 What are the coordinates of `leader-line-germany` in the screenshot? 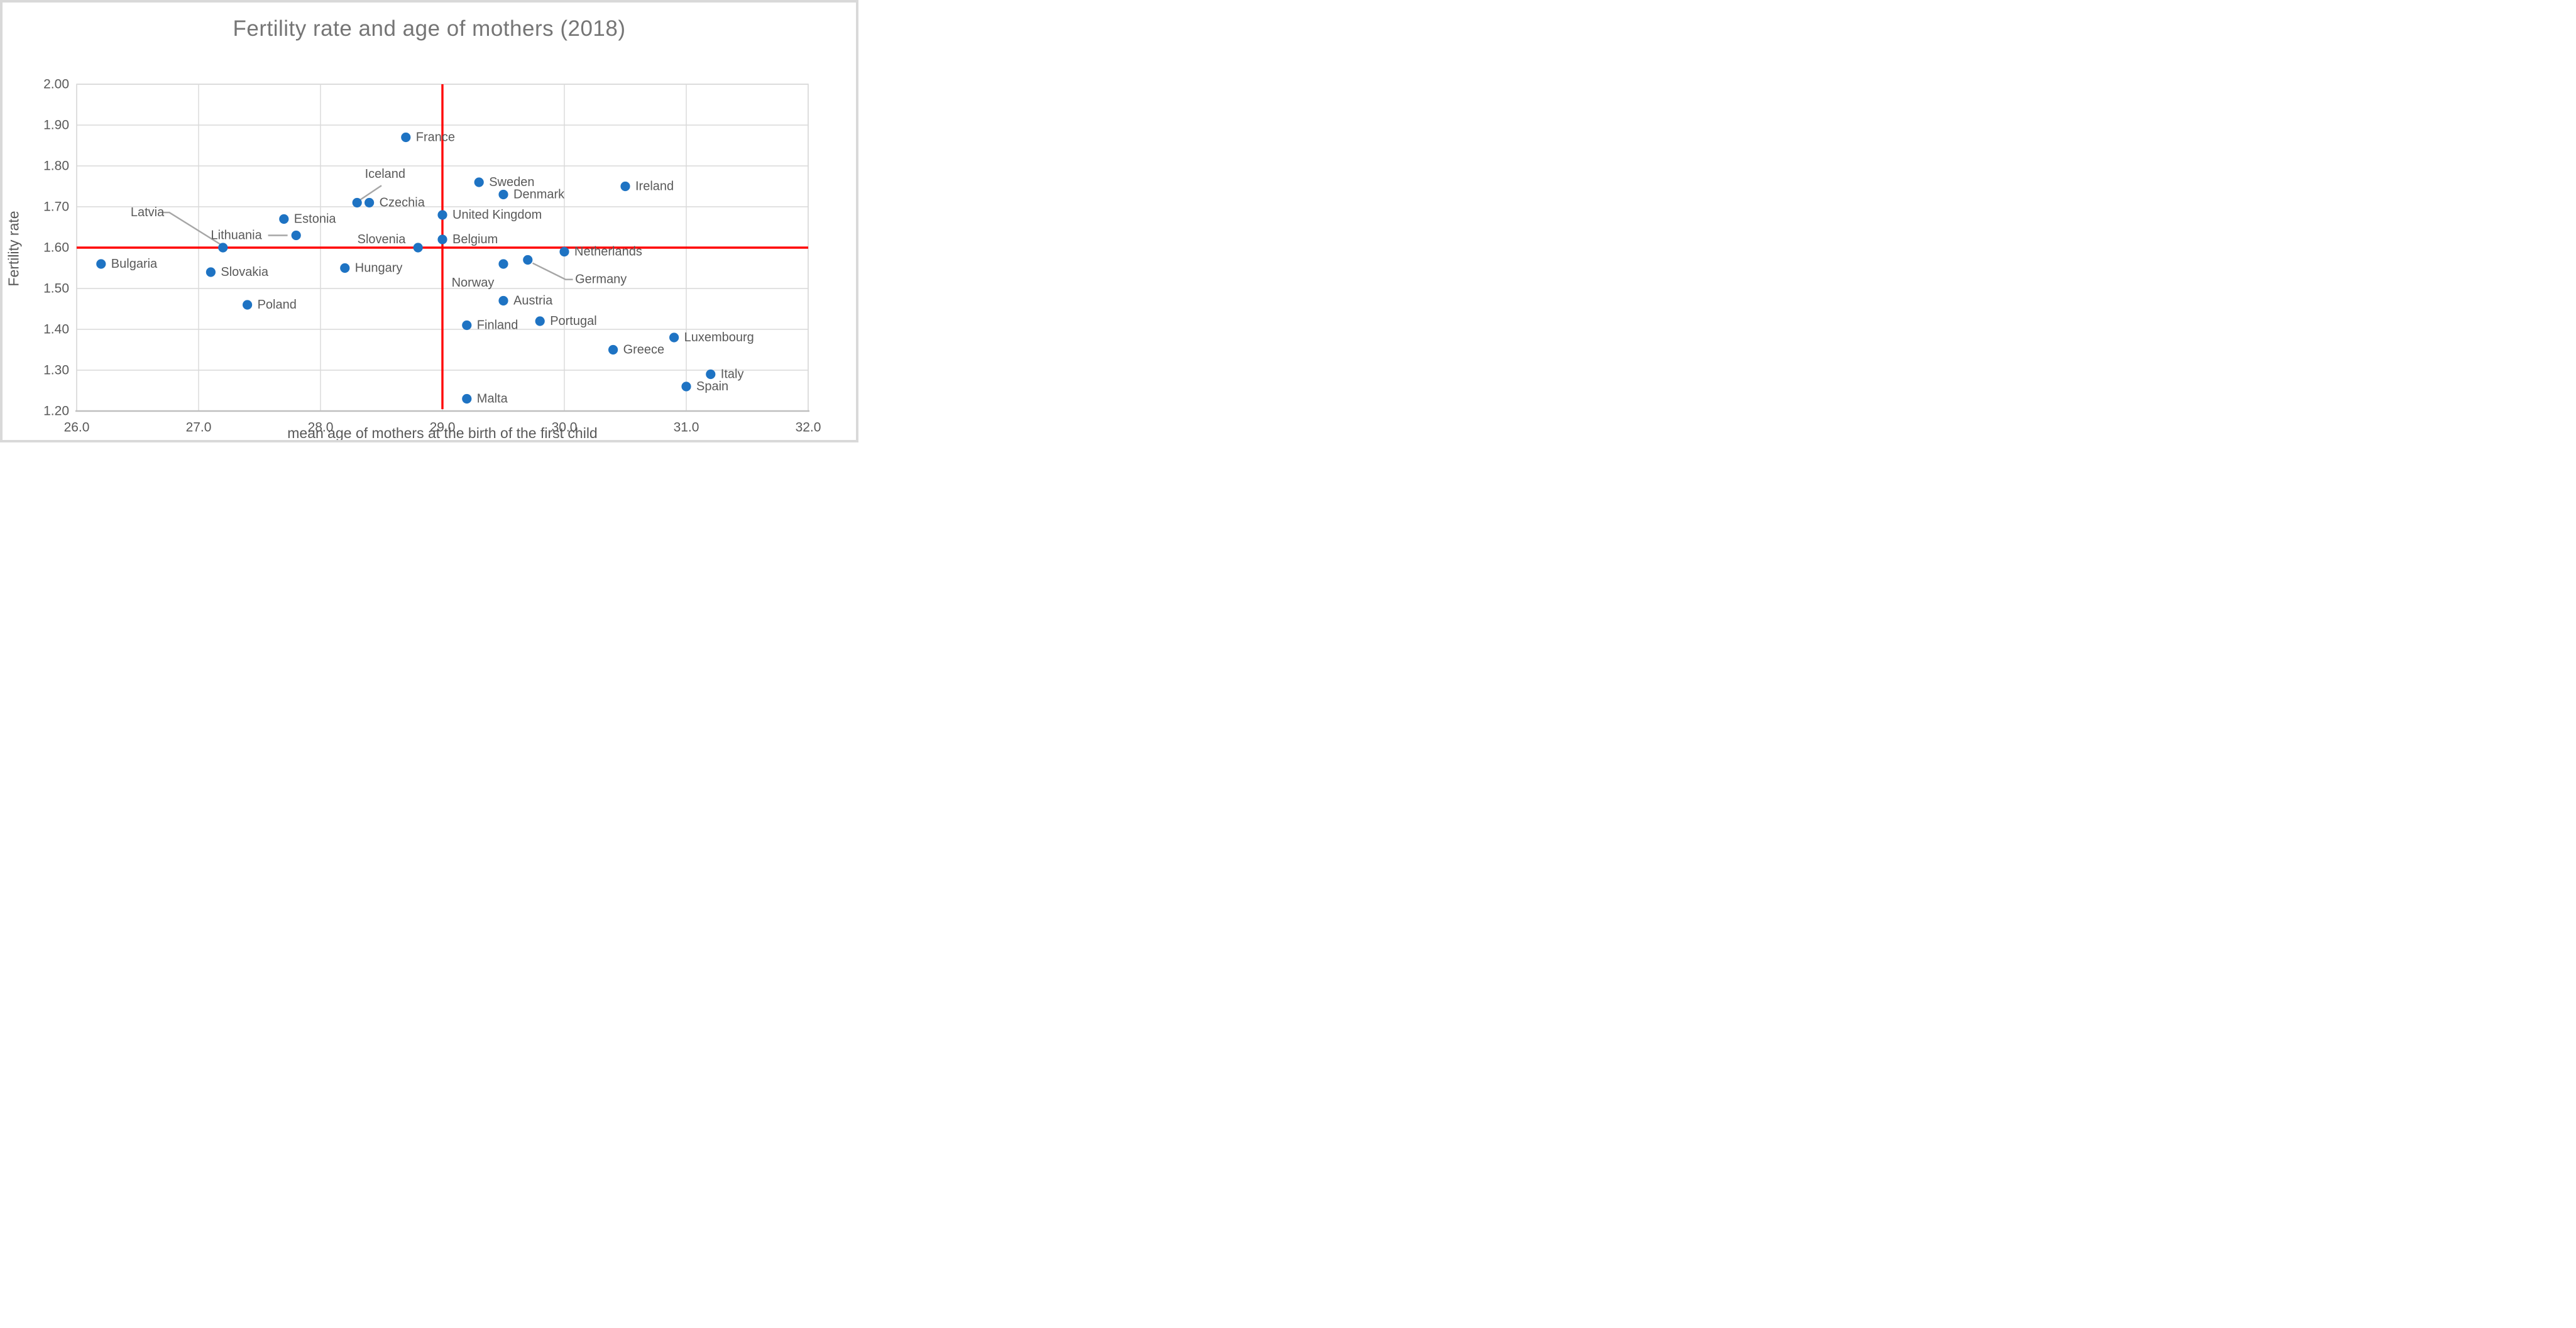 It's located at (552, 271).